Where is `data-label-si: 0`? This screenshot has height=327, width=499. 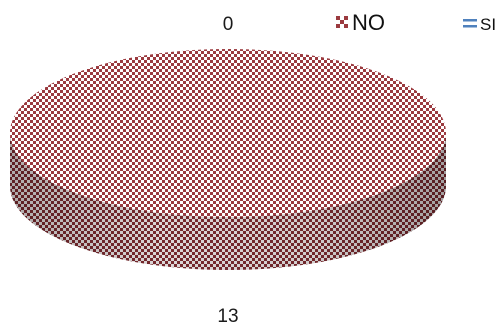
data-label-si: 0 is located at coordinates (228, 24).